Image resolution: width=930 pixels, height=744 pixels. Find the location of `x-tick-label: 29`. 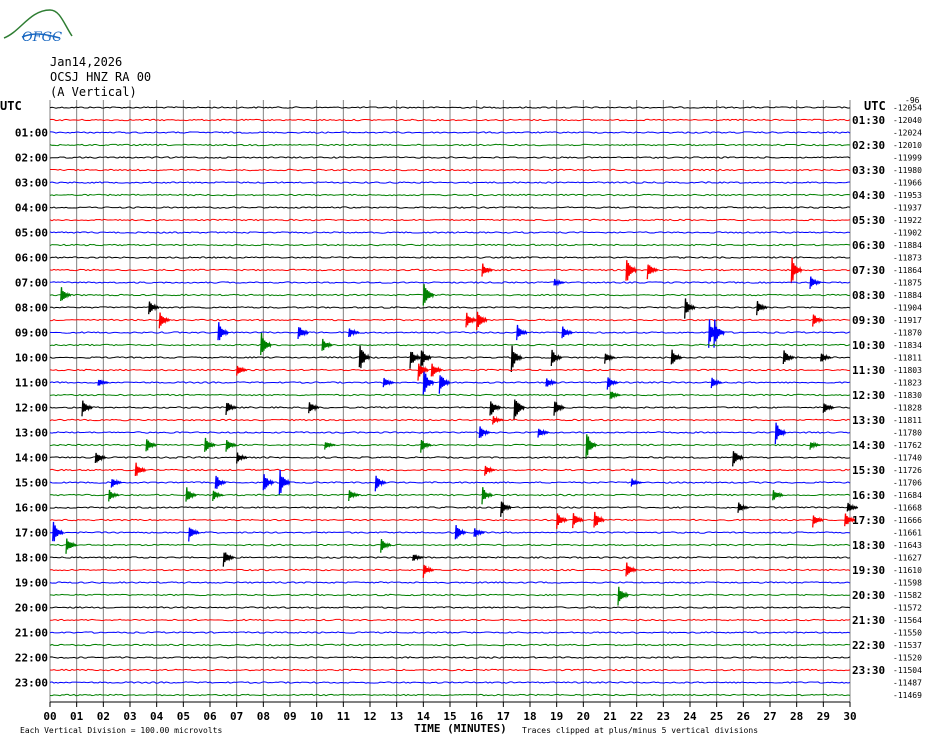

x-tick-label: 29 is located at coordinates (823, 716).